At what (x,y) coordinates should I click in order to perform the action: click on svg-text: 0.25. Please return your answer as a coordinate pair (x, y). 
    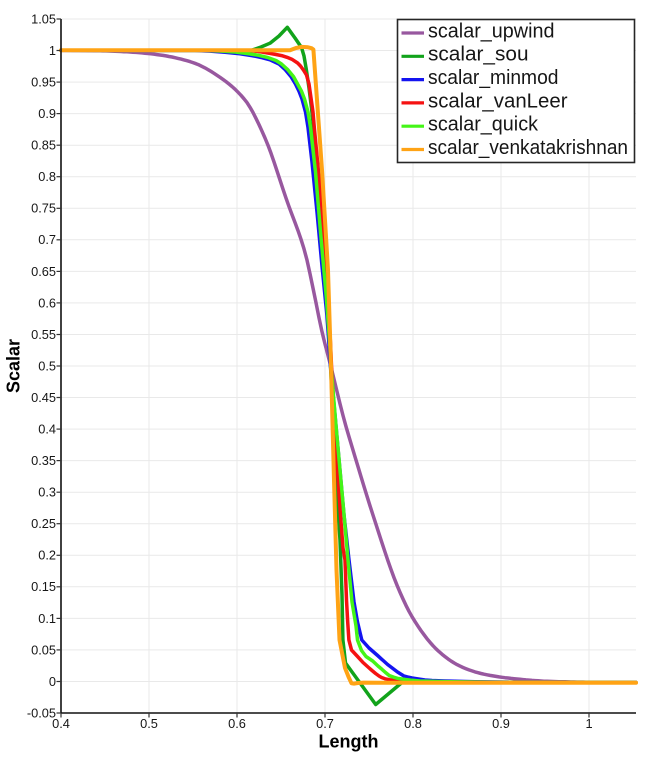
    Looking at the image, I should click on (43, 523).